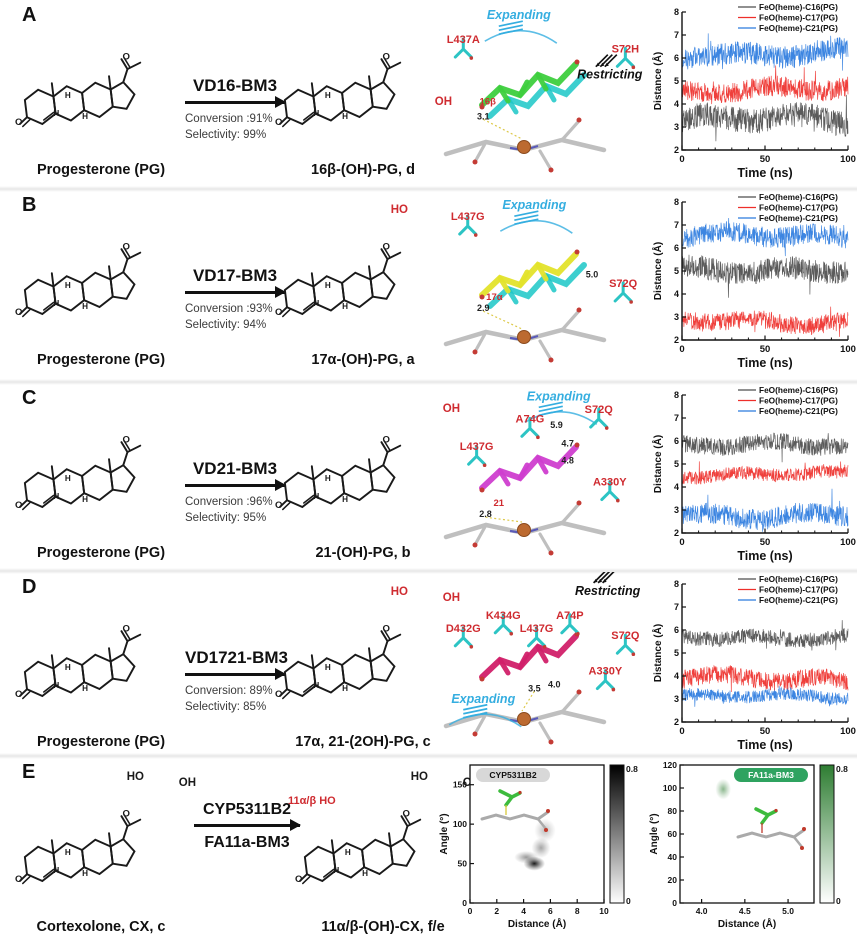 The width and height of the screenshot is (857, 942). I want to click on svg-text: 120, so click(670, 765).